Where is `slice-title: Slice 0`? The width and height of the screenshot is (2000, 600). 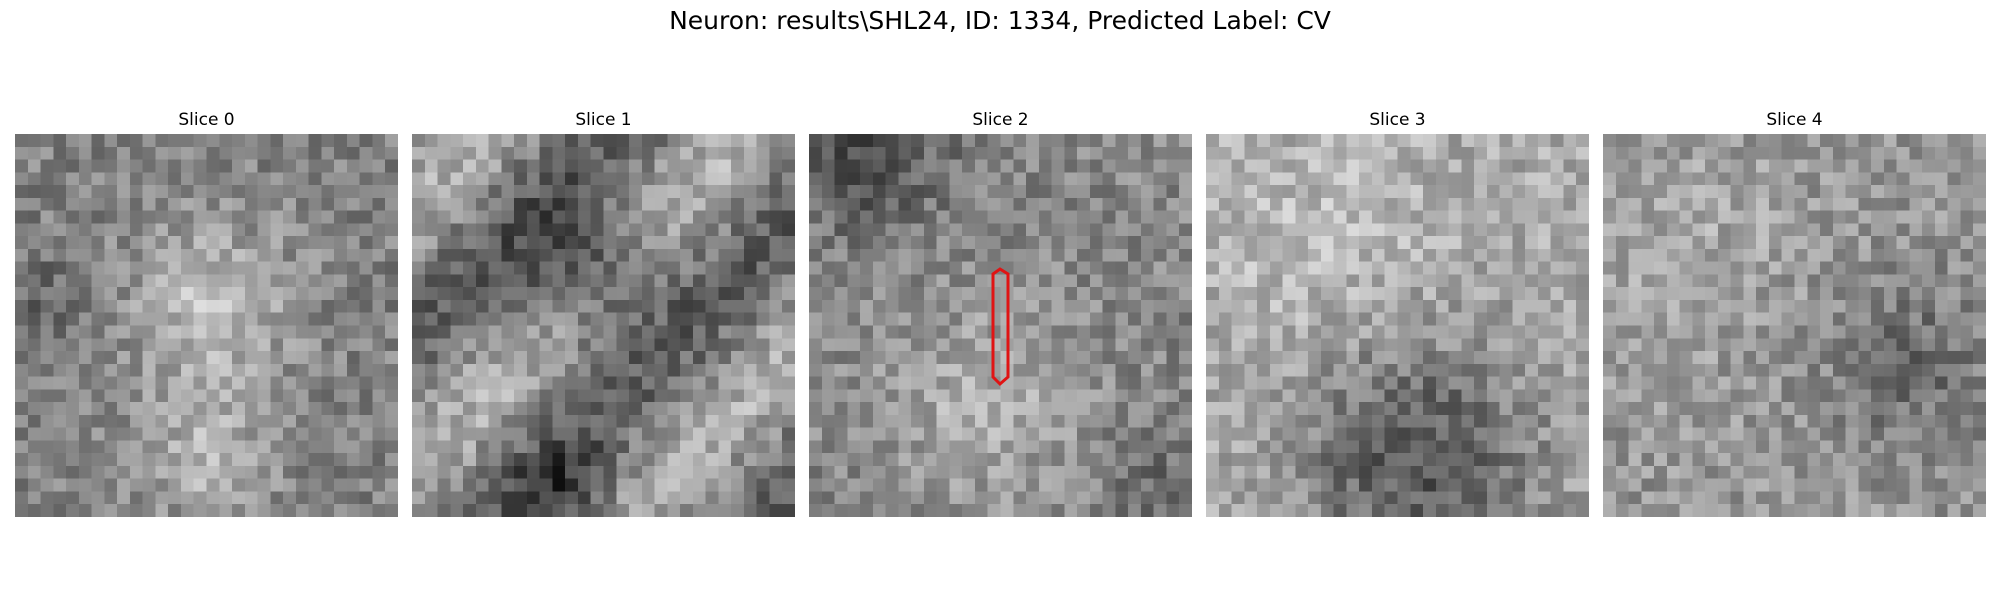 slice-title: Slice 0 is located at coordinates (206, 120).